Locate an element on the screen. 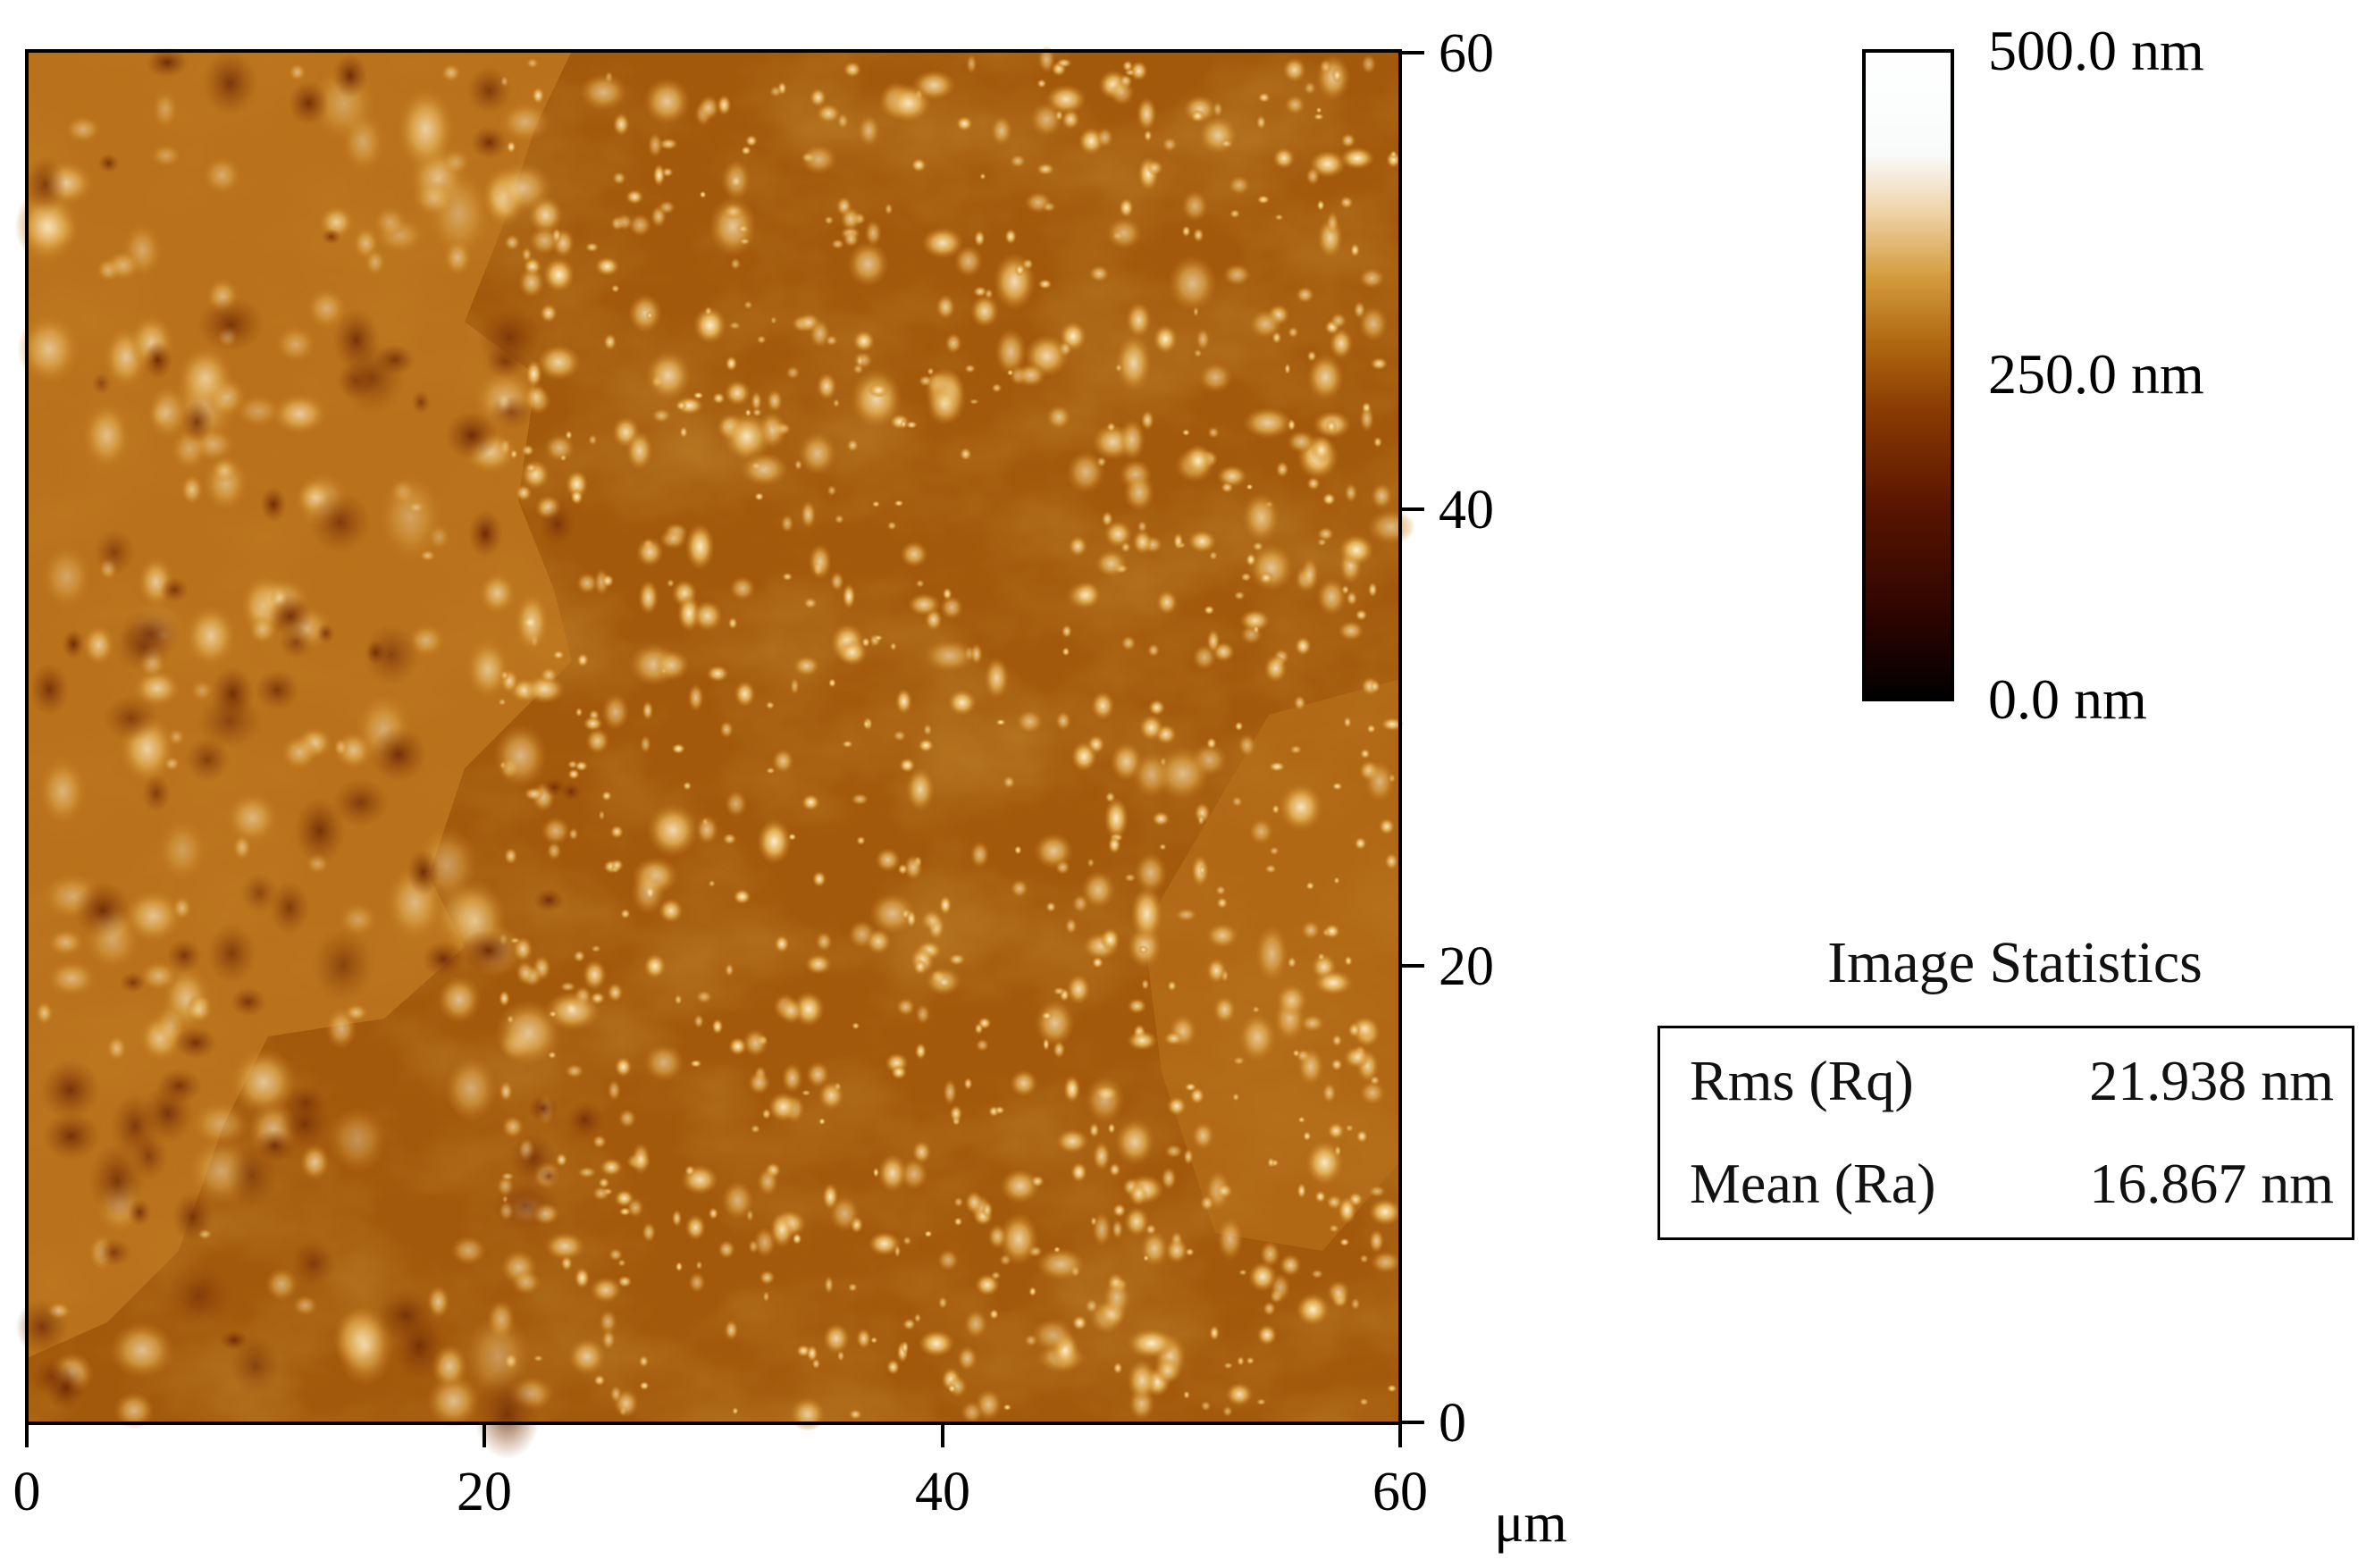  y-axis: 60 40 20 0 is located at coordinates (1446, 738).